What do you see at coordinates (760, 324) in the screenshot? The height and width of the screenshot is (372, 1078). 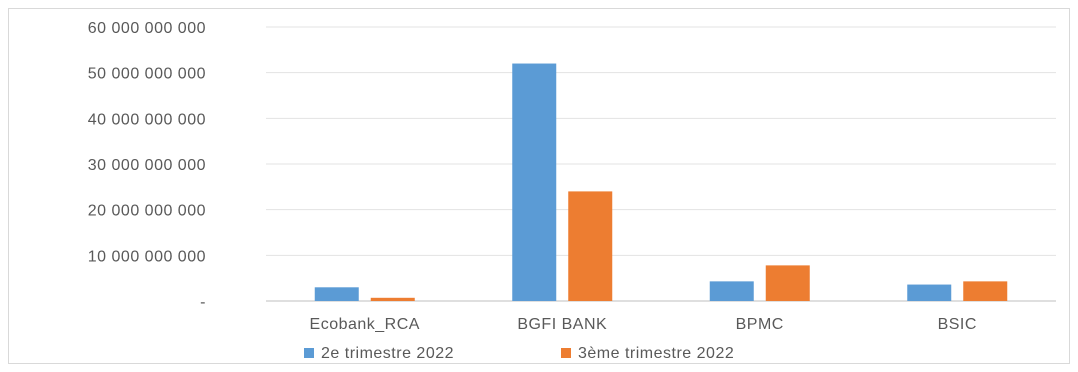 I see `category-label: BPMC` at bounding box center [760, 324].